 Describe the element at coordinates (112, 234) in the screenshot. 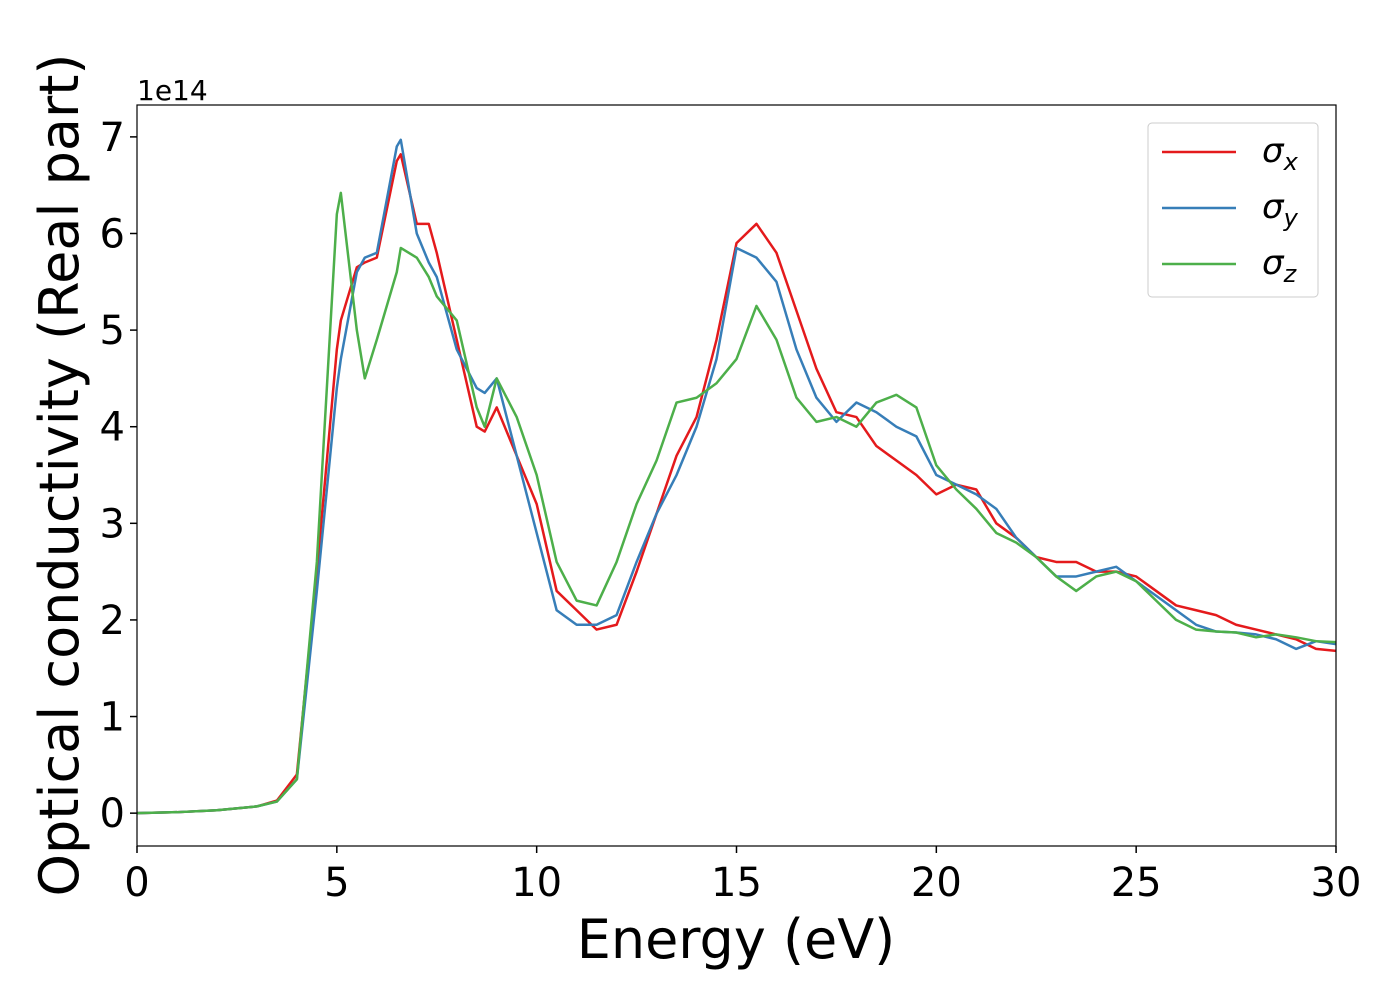

I see `y-tick-label: 6` at that location.